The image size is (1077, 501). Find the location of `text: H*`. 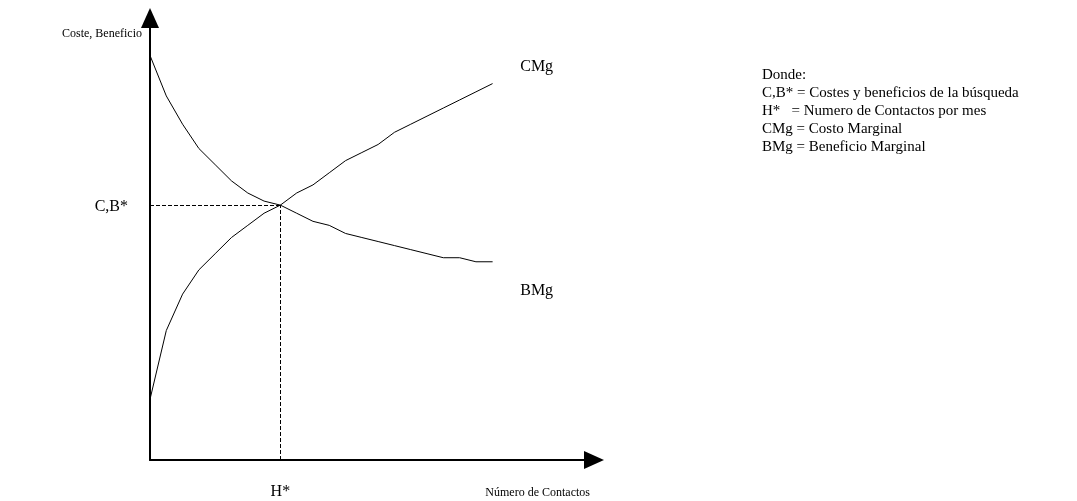

text: H* is located at coordinates (280, 490).